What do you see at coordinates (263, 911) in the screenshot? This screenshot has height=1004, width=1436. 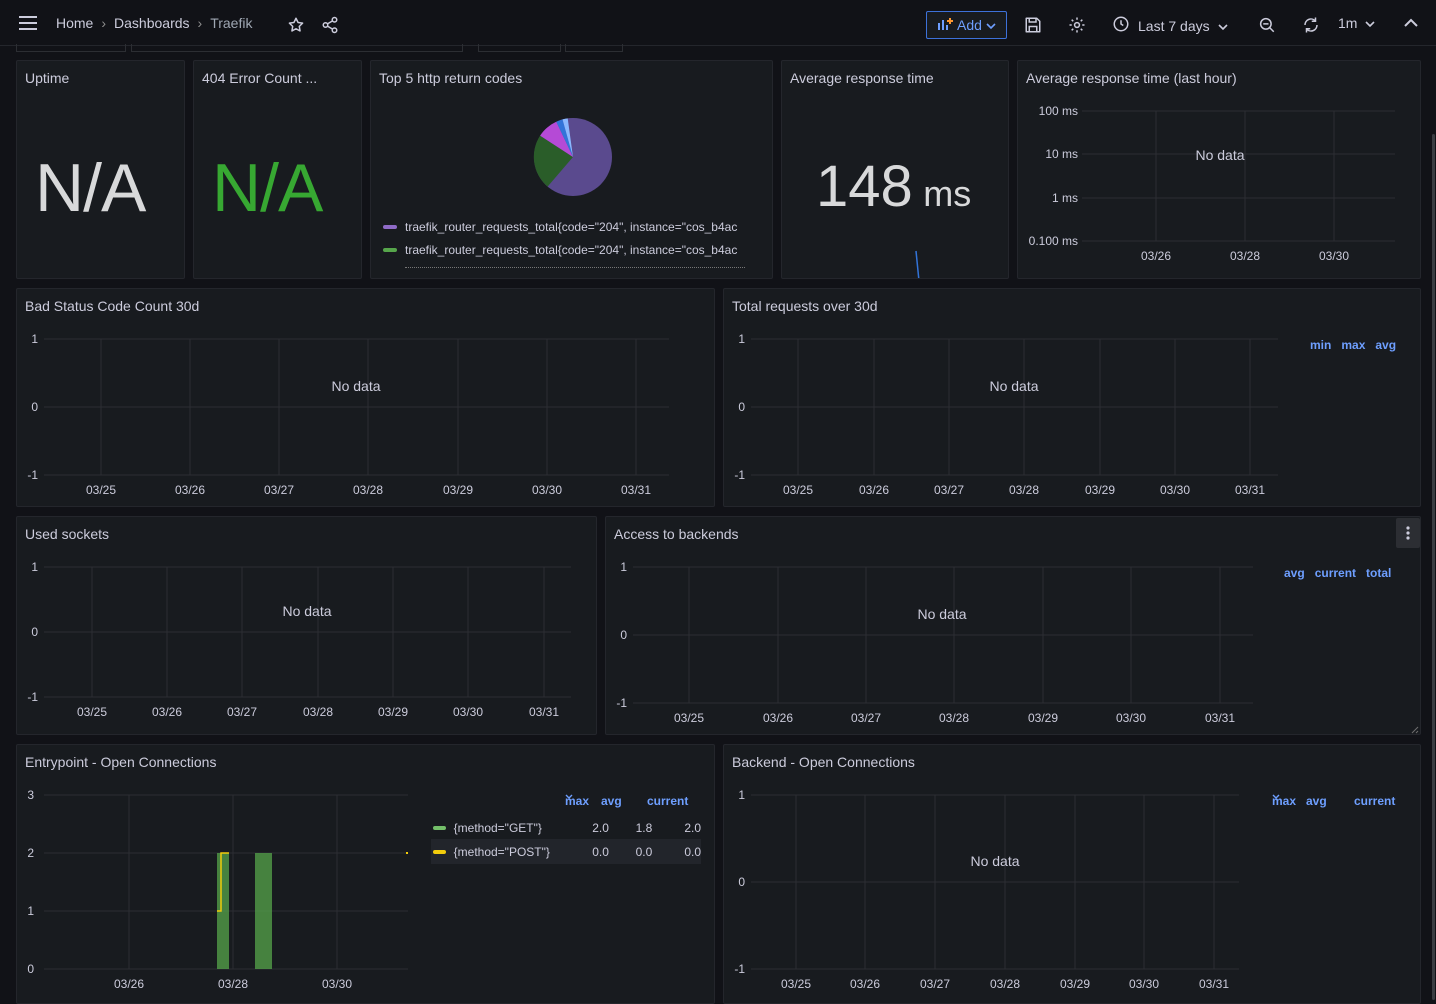 I see `series-bar` at bounding box center [263, 911].